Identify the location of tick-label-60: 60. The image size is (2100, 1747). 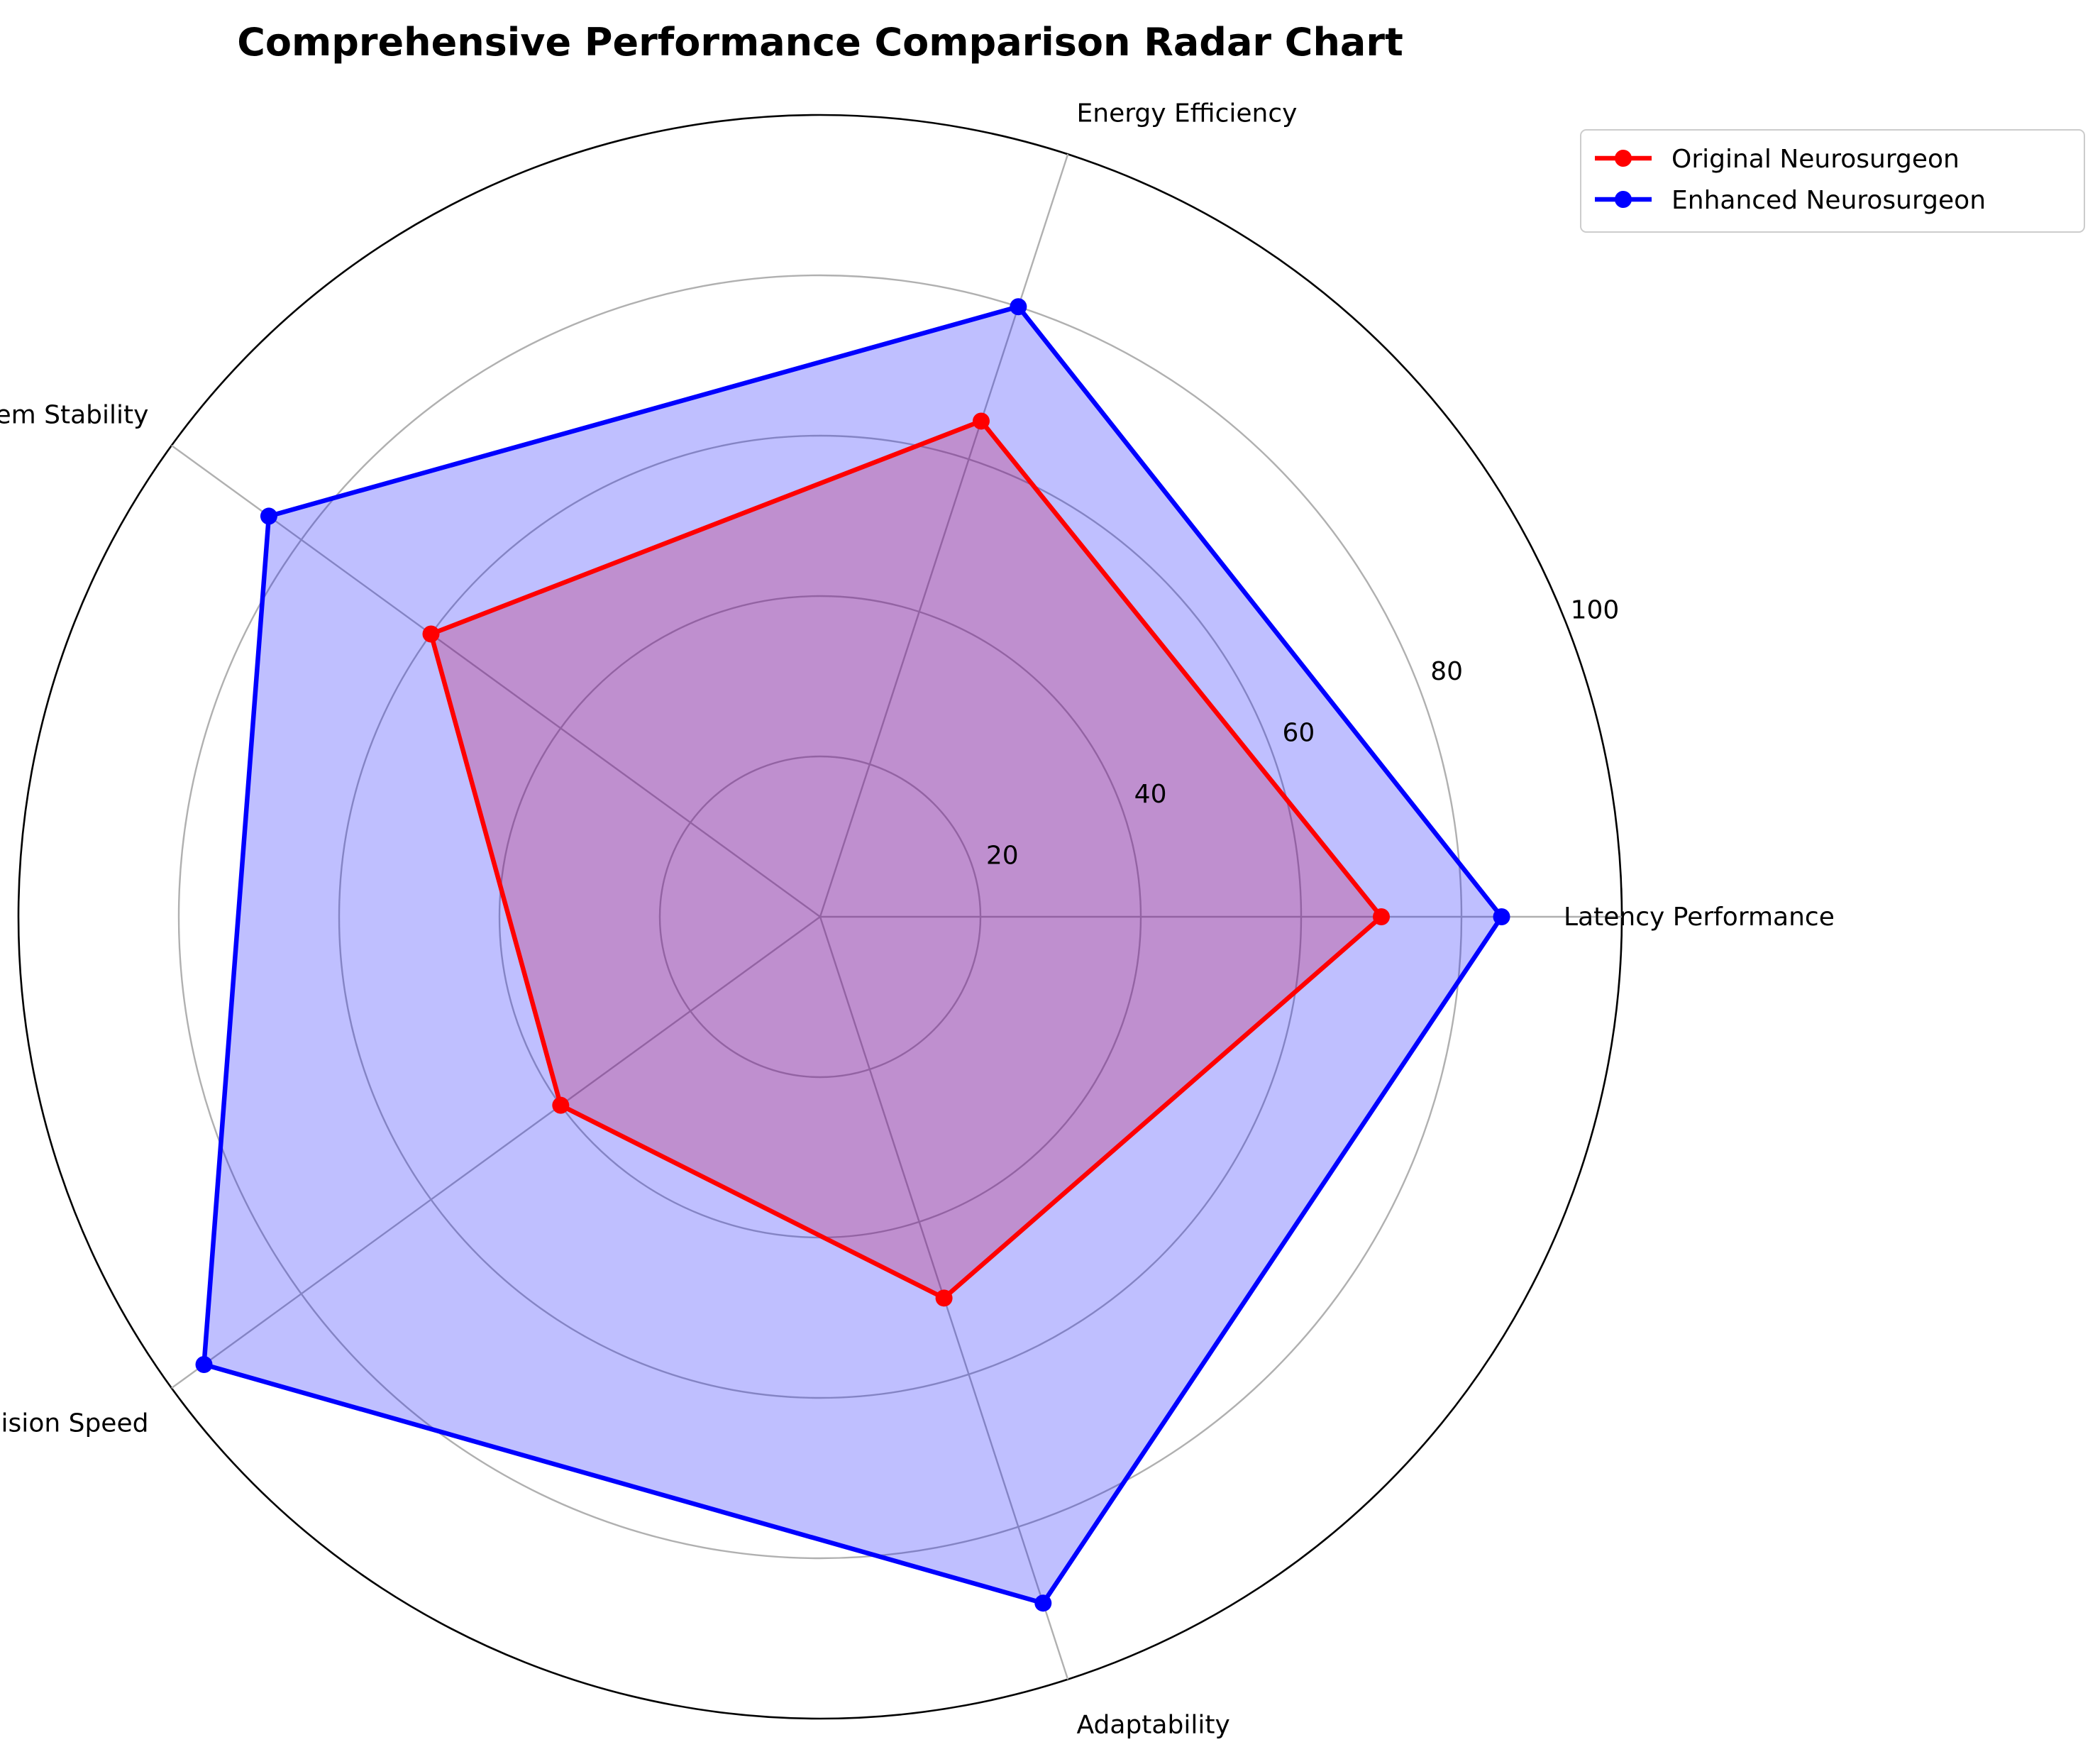
(1298, 733).